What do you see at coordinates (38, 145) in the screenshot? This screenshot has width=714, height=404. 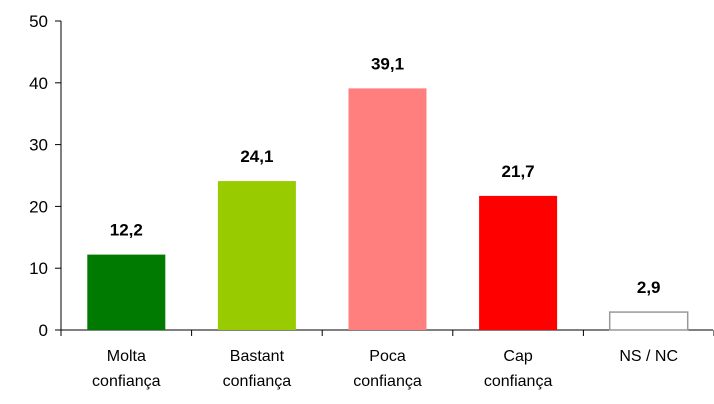 I see `y-tick-label: 30` at bounding box center [38, 145].